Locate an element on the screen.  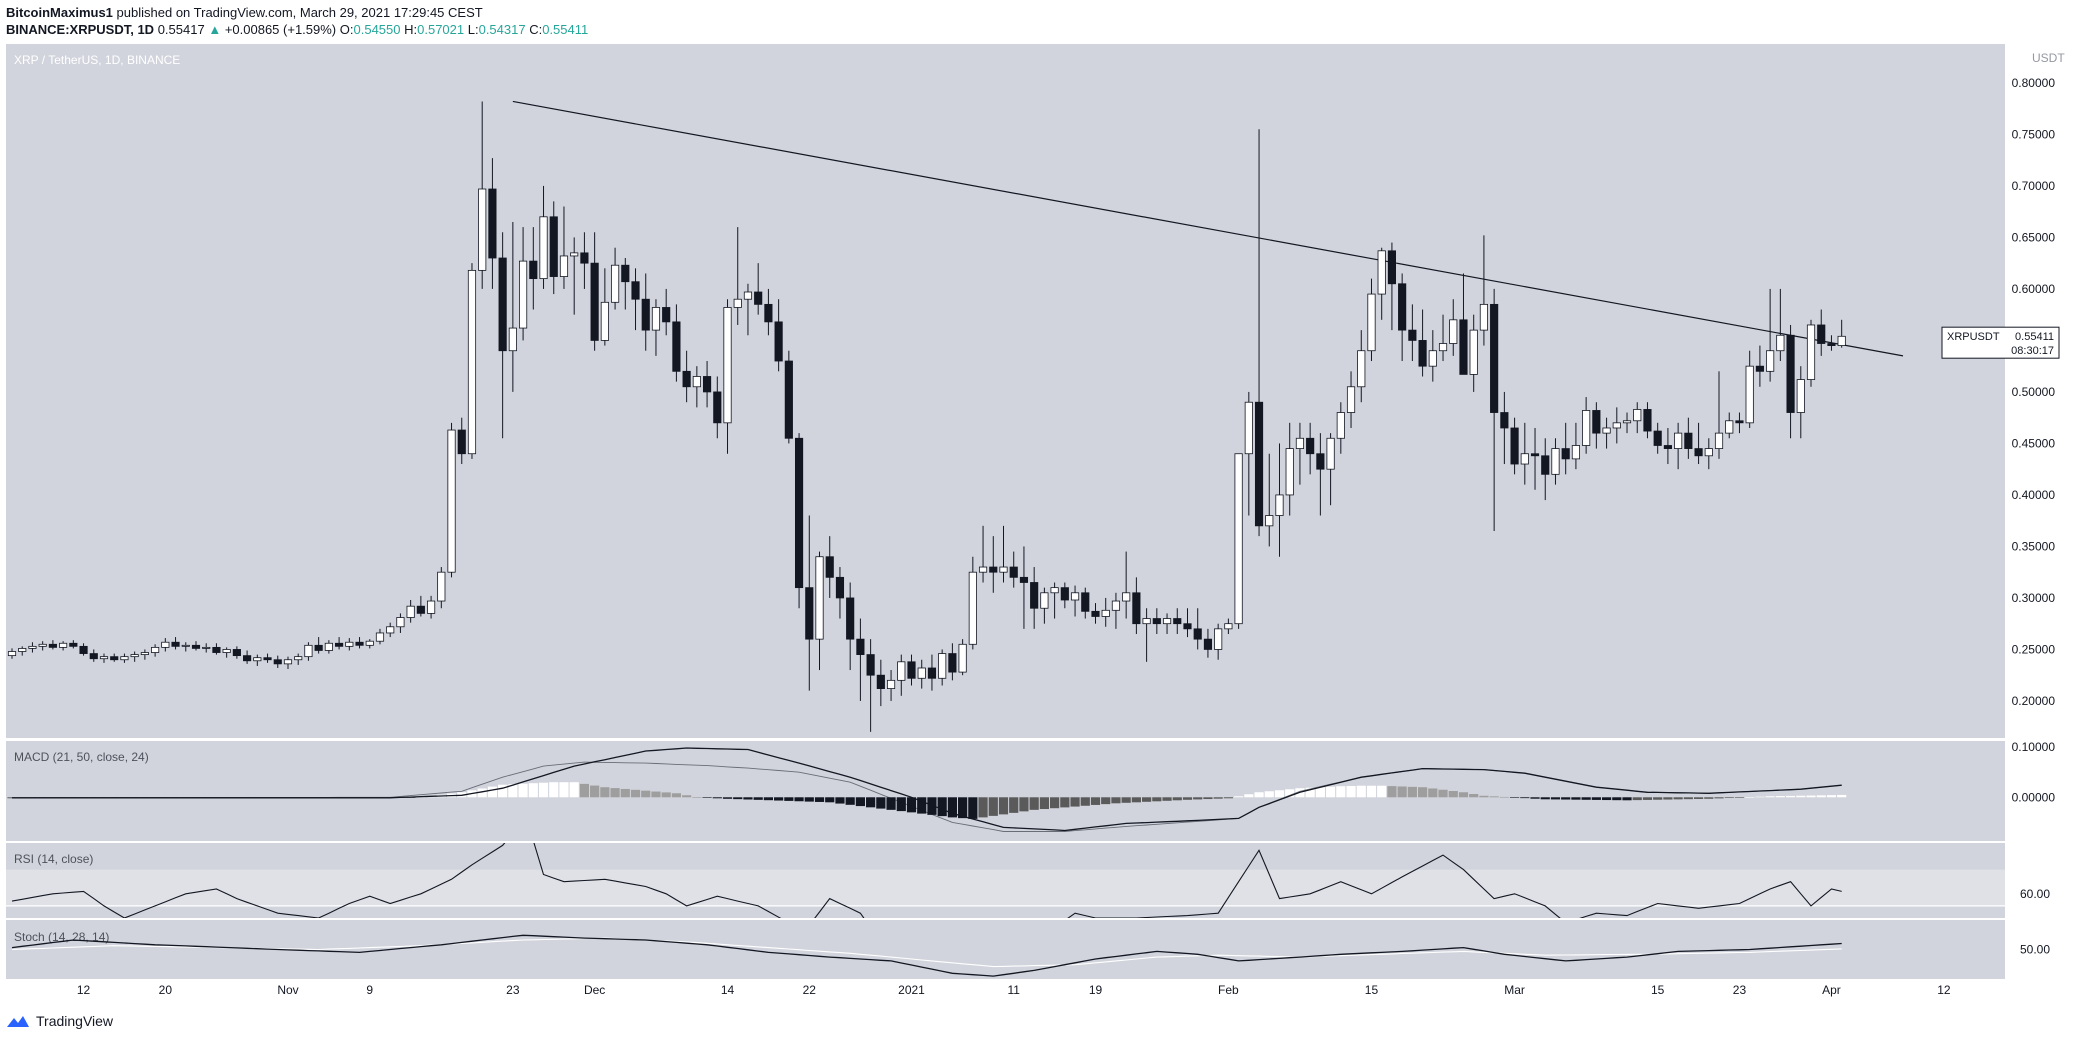
tradingview-logo-icon is located at coordinates (18, 1021).